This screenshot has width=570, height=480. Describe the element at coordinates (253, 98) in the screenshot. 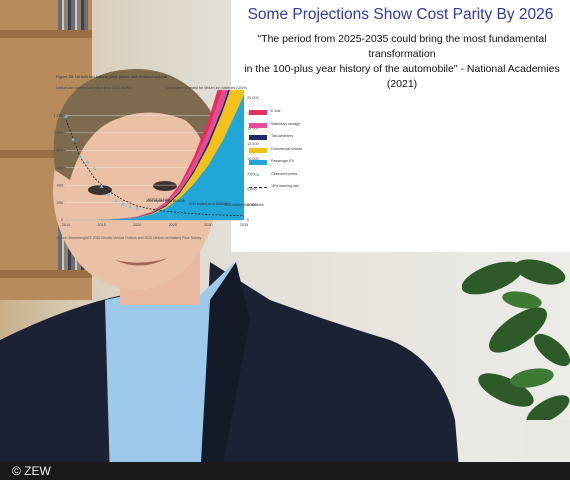

I see `y-right-tick-label: 20,000` at that location.